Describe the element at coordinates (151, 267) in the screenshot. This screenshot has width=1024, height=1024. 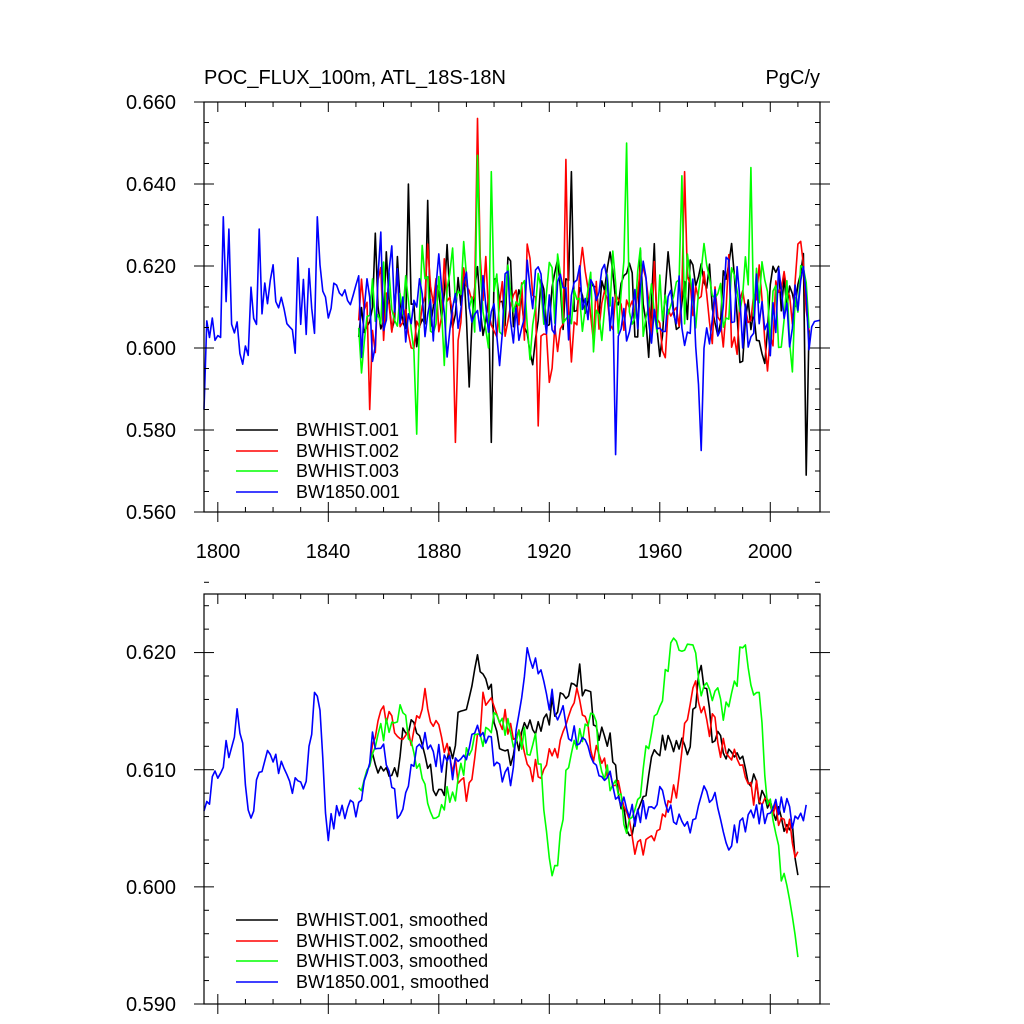
I see `top-ytick-label: 0.620` at that location.